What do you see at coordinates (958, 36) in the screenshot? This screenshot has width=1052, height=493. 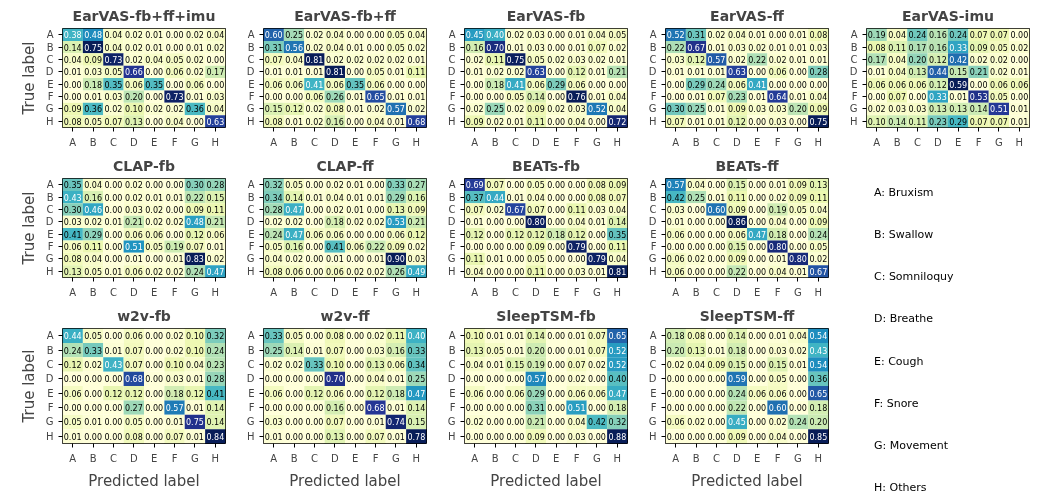 I see `data-label: 0.24` at bounding box center [958, 36].